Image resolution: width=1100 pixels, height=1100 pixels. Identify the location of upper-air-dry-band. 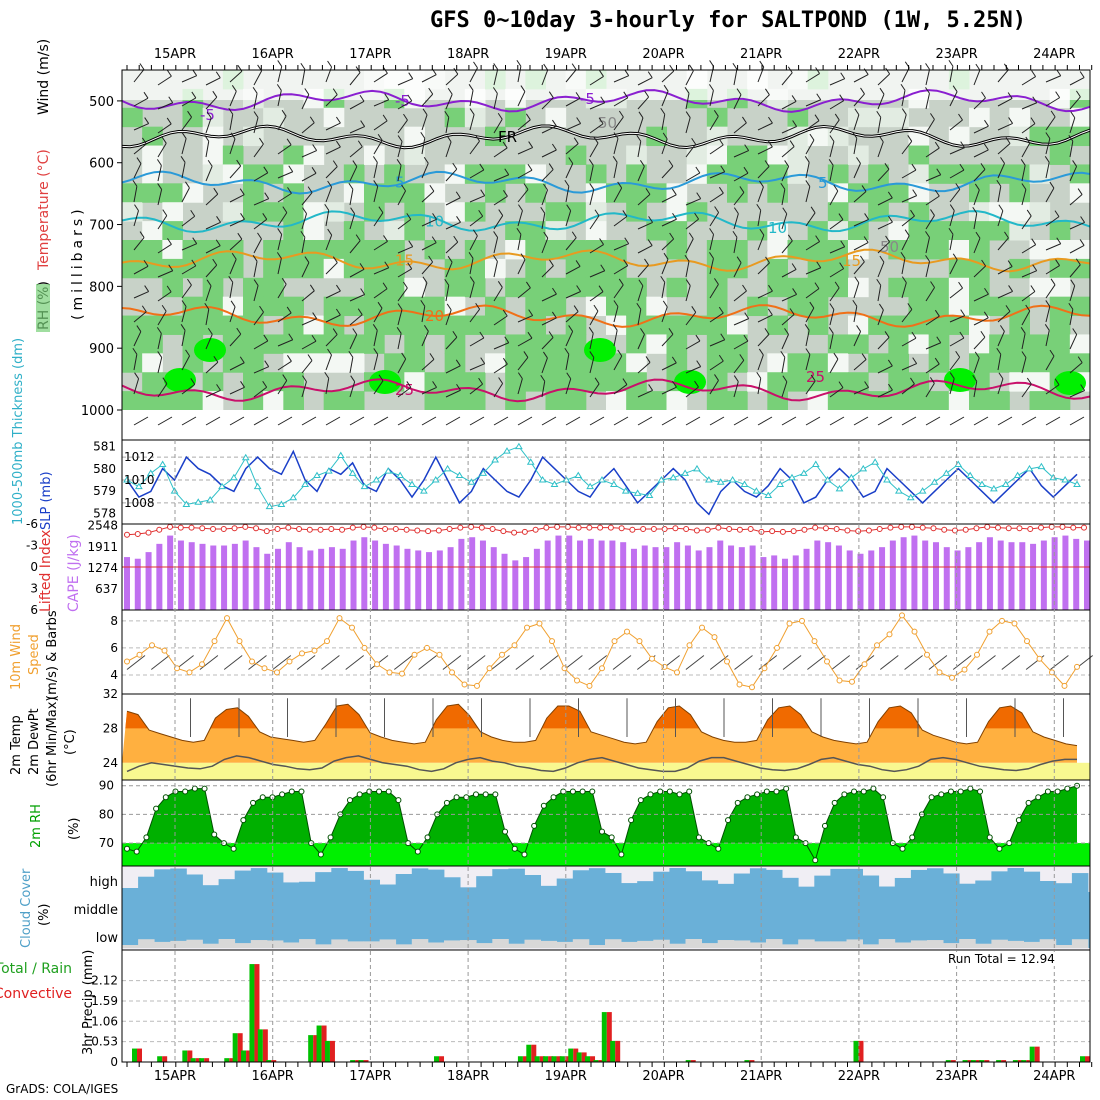
(606, 85).